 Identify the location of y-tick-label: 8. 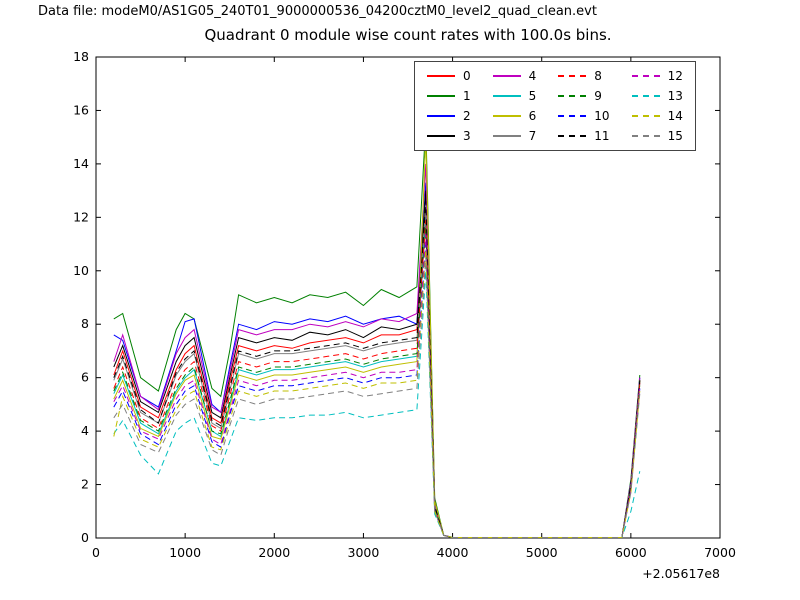
(85, 323).